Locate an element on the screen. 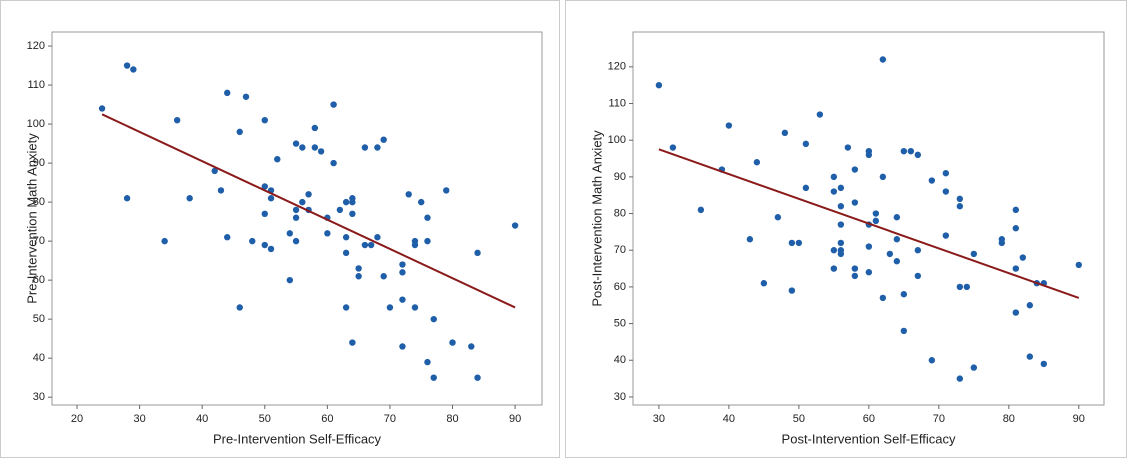 This screenshot has height=464, width=1128. y-tick-label: 100 is located at coordinates (36, 124).